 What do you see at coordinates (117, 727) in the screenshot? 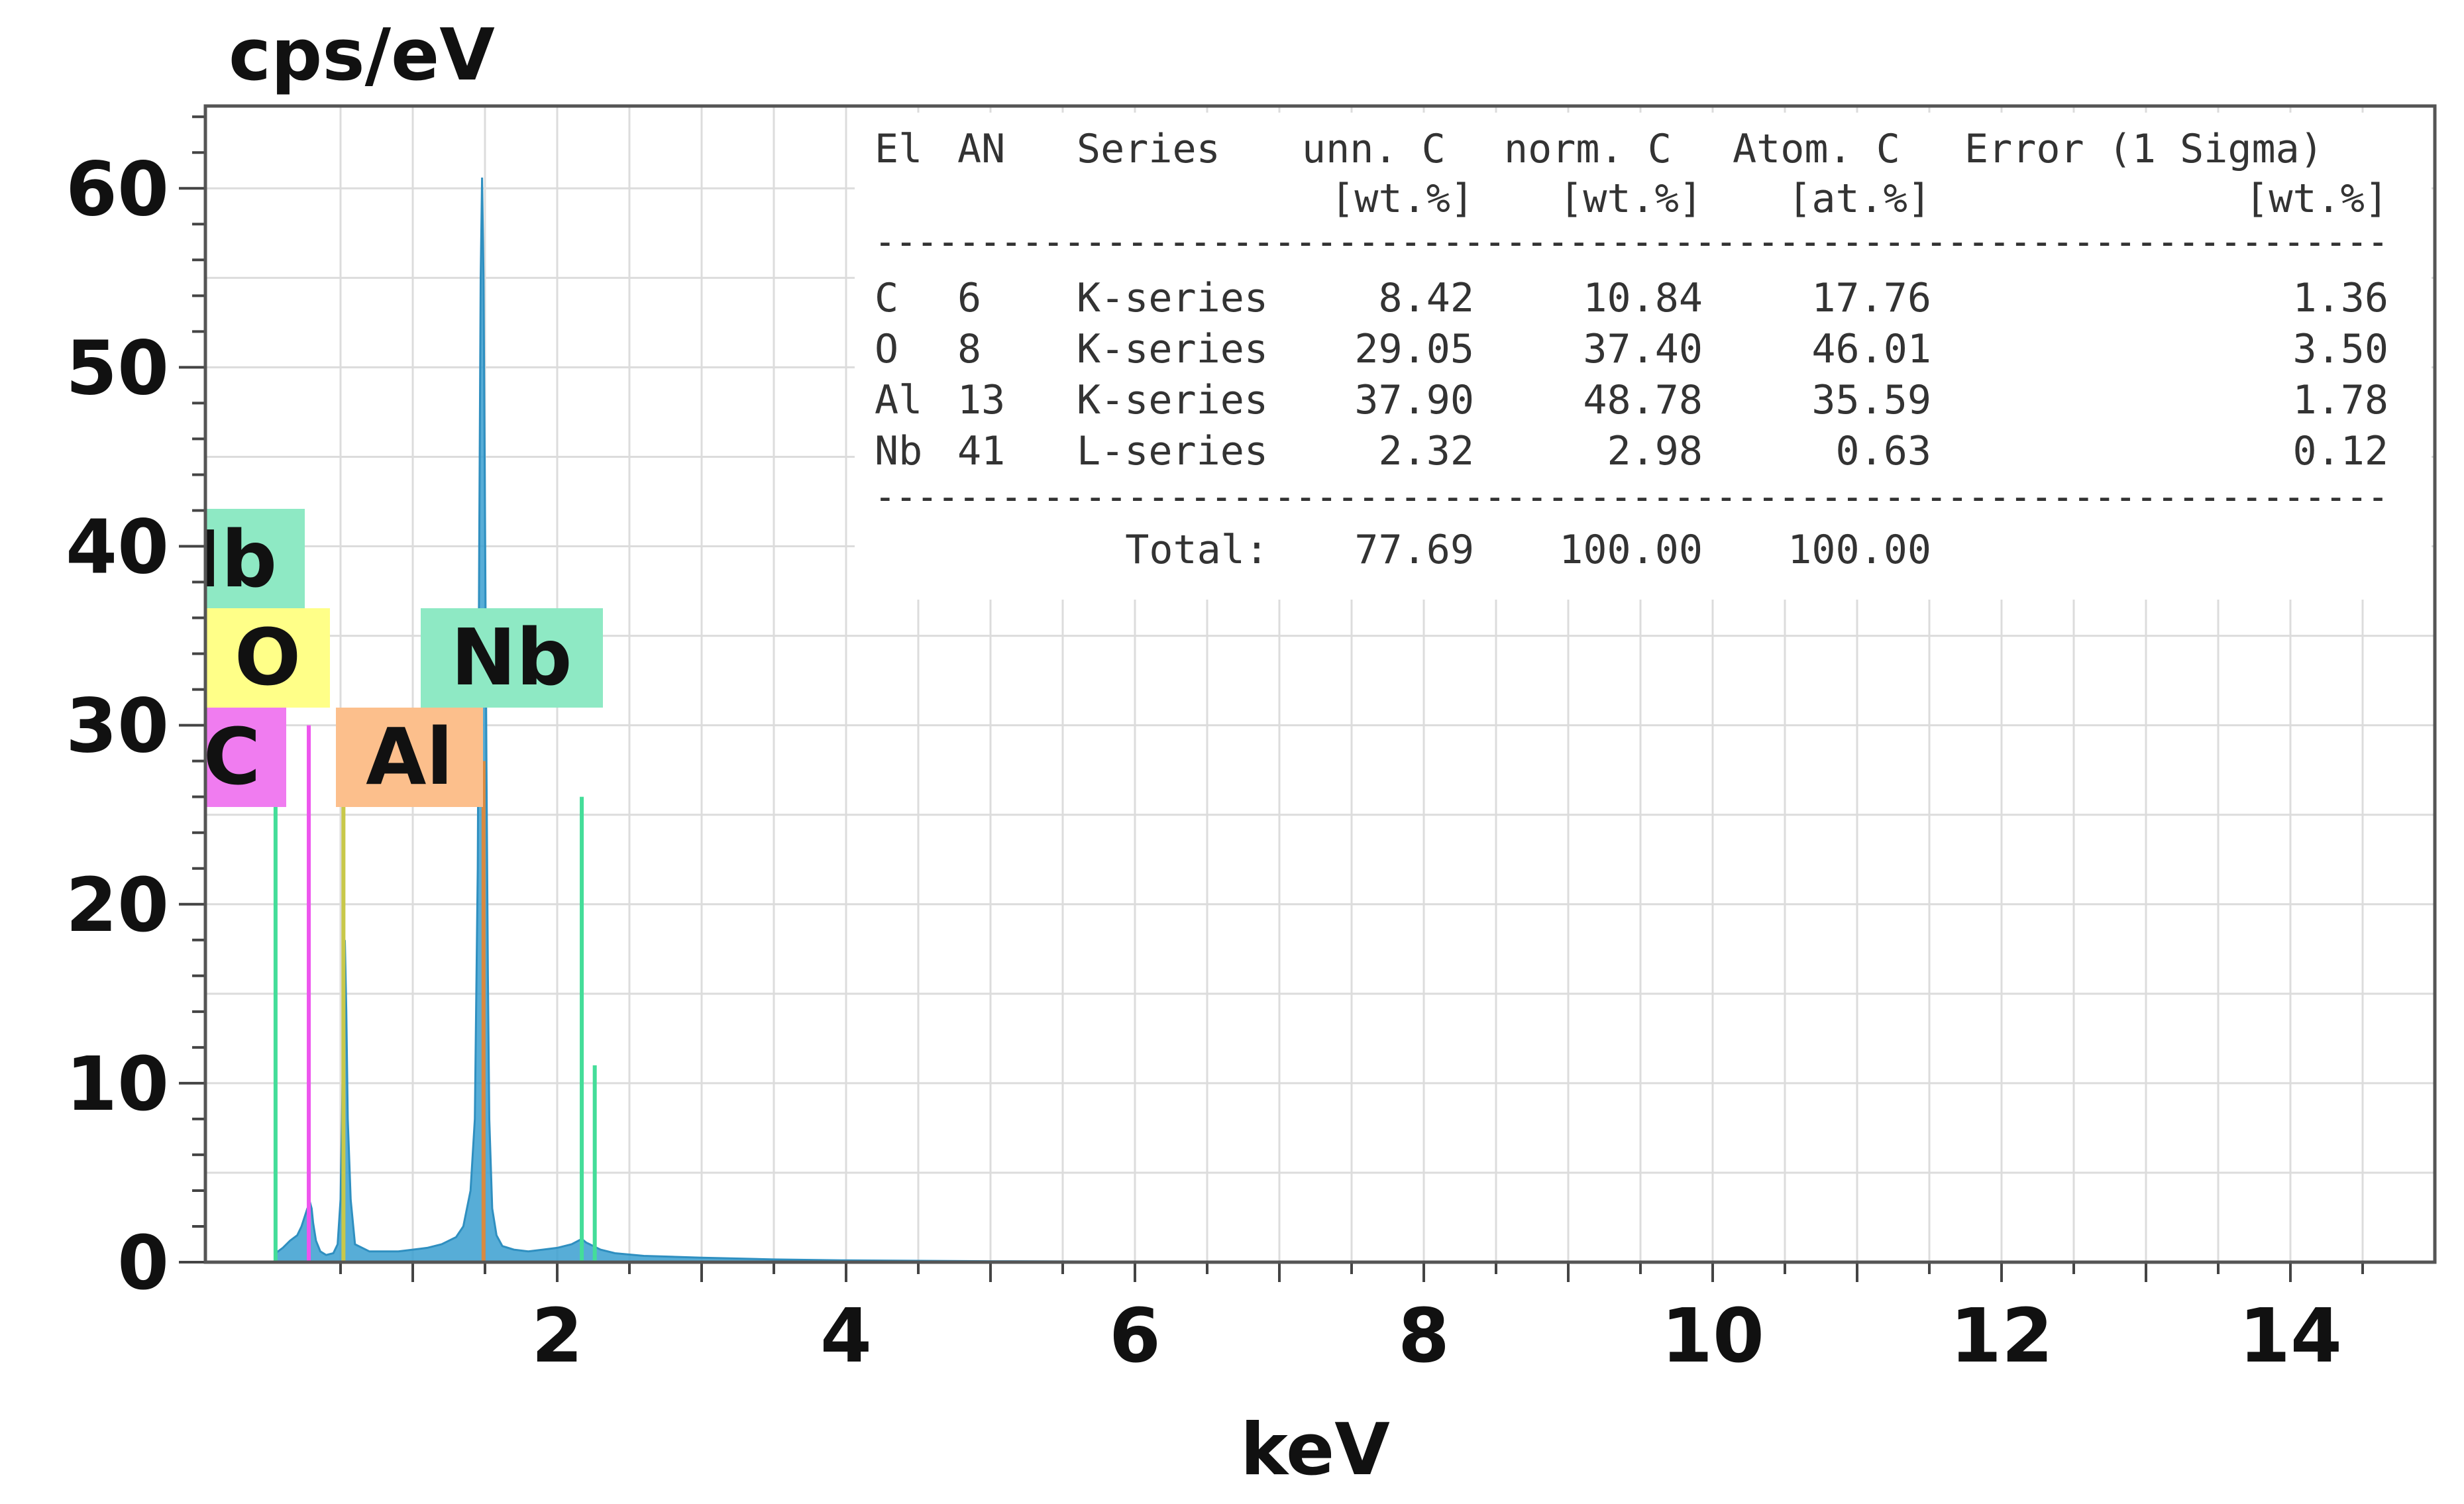
I see `y-tick-label: 30` at bounding box center [117, 727].